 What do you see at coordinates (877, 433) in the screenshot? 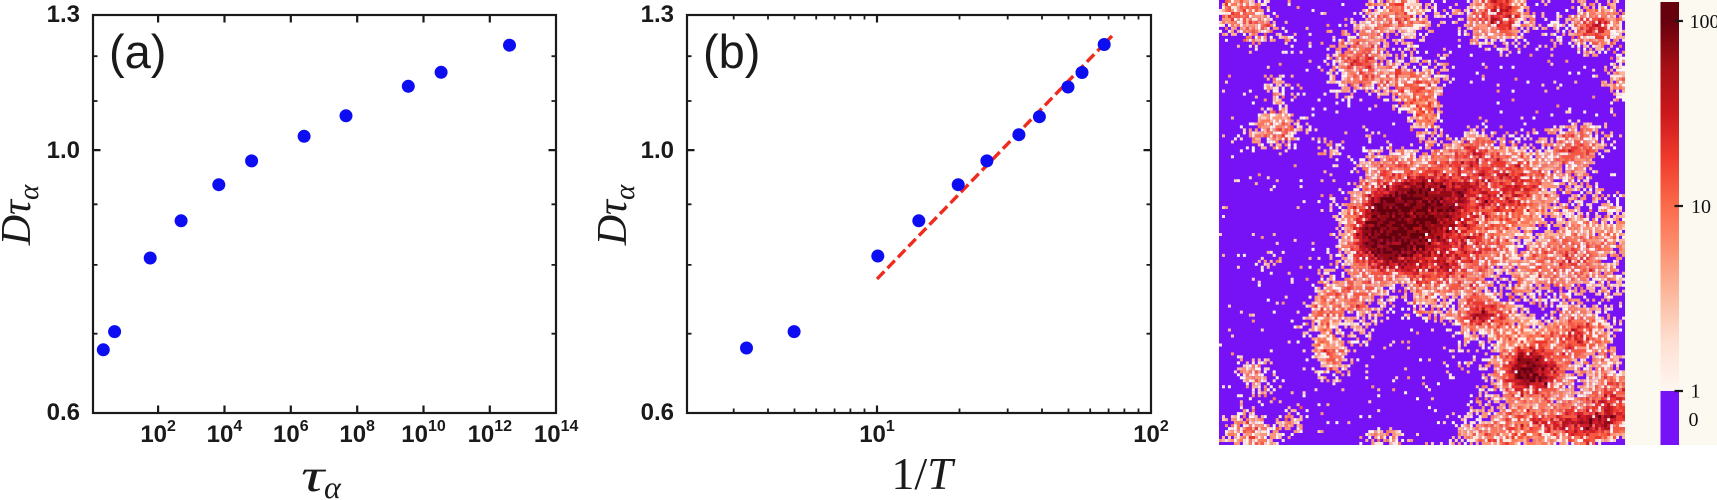
I see `svg-text: 10¹` at bounding box center [877, 433].